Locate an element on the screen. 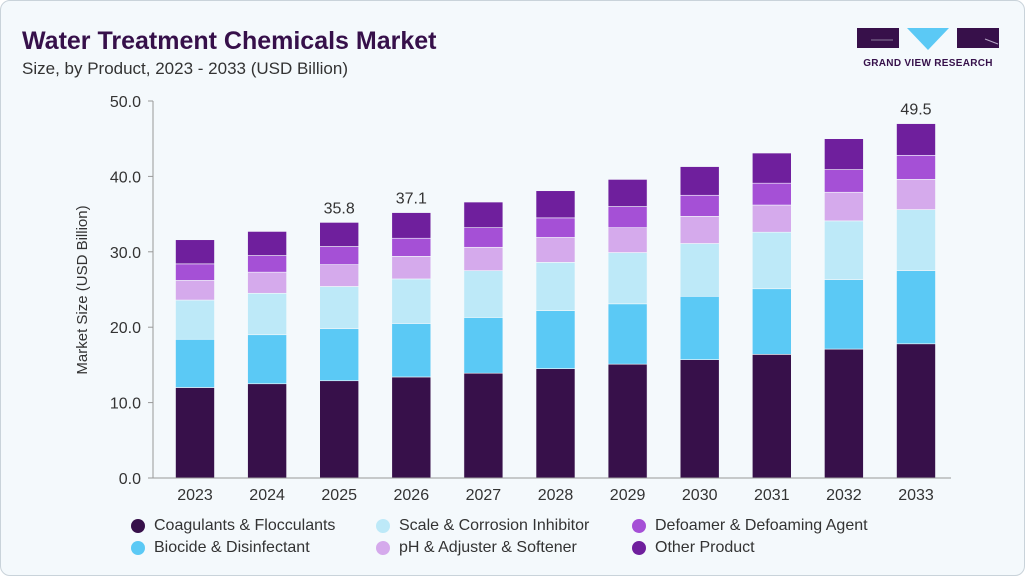 The height and width of the screenshot is (576, 1025). logo-text: GRAND VIEW RESEARCH is located at coordinates (928, 63).